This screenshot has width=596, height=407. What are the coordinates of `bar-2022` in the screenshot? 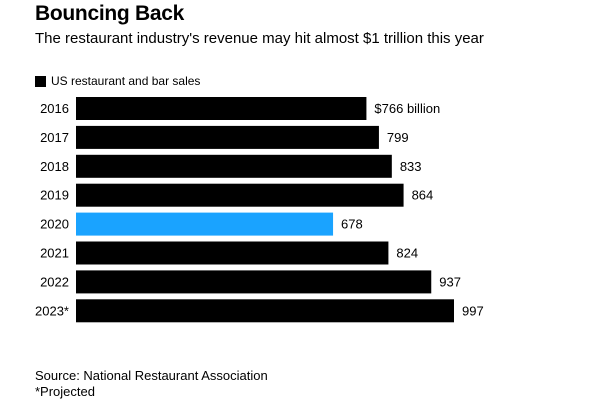 It's located at (254, 282).